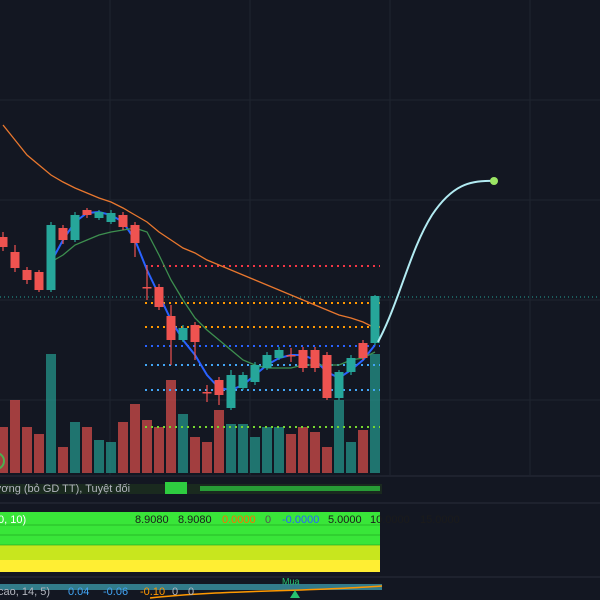 The height and width of the screenshot is (600, 600). What do you see at coordinates (268, 520) in the screenshot?
I see `panel2-value: 0` at bounding box center [268, 520].